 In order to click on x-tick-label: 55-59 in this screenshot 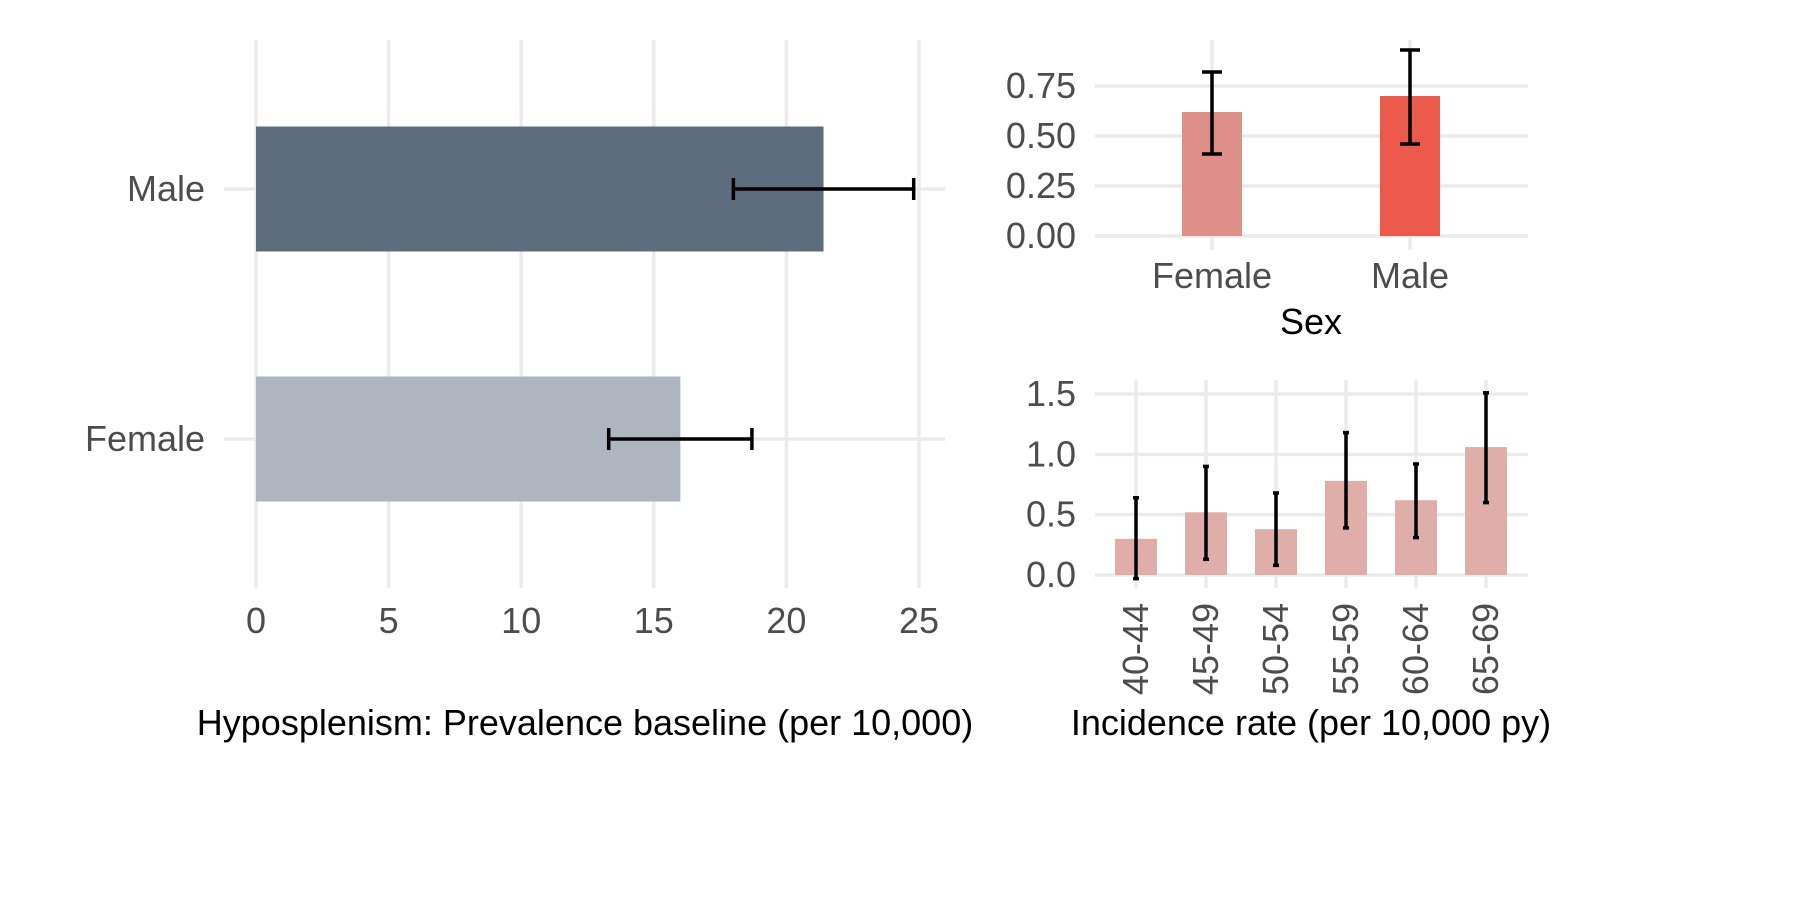, I will do `click(1345, 649)`.